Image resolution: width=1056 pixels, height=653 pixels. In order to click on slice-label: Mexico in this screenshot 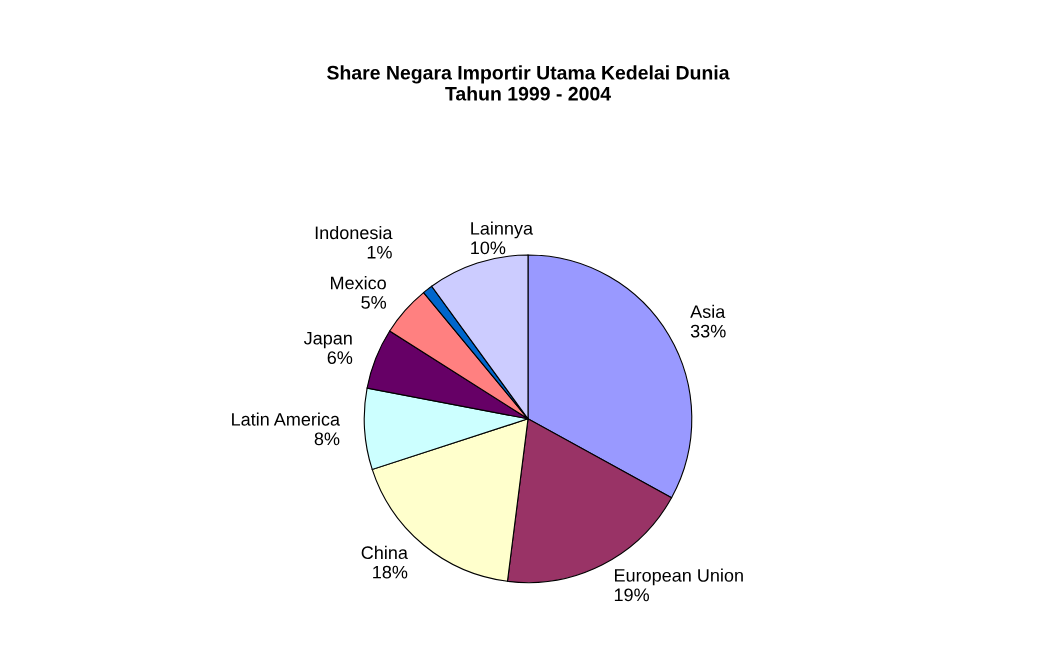, I will do `click(358, 283)`.